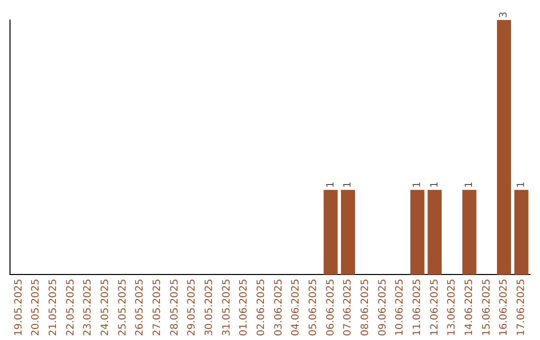 The width and height of the screenshot is (540, 340). Describe the element at coordinates (88, 307) in the screenshot. I see `x-tick-label: 23.05.2025` at that location.